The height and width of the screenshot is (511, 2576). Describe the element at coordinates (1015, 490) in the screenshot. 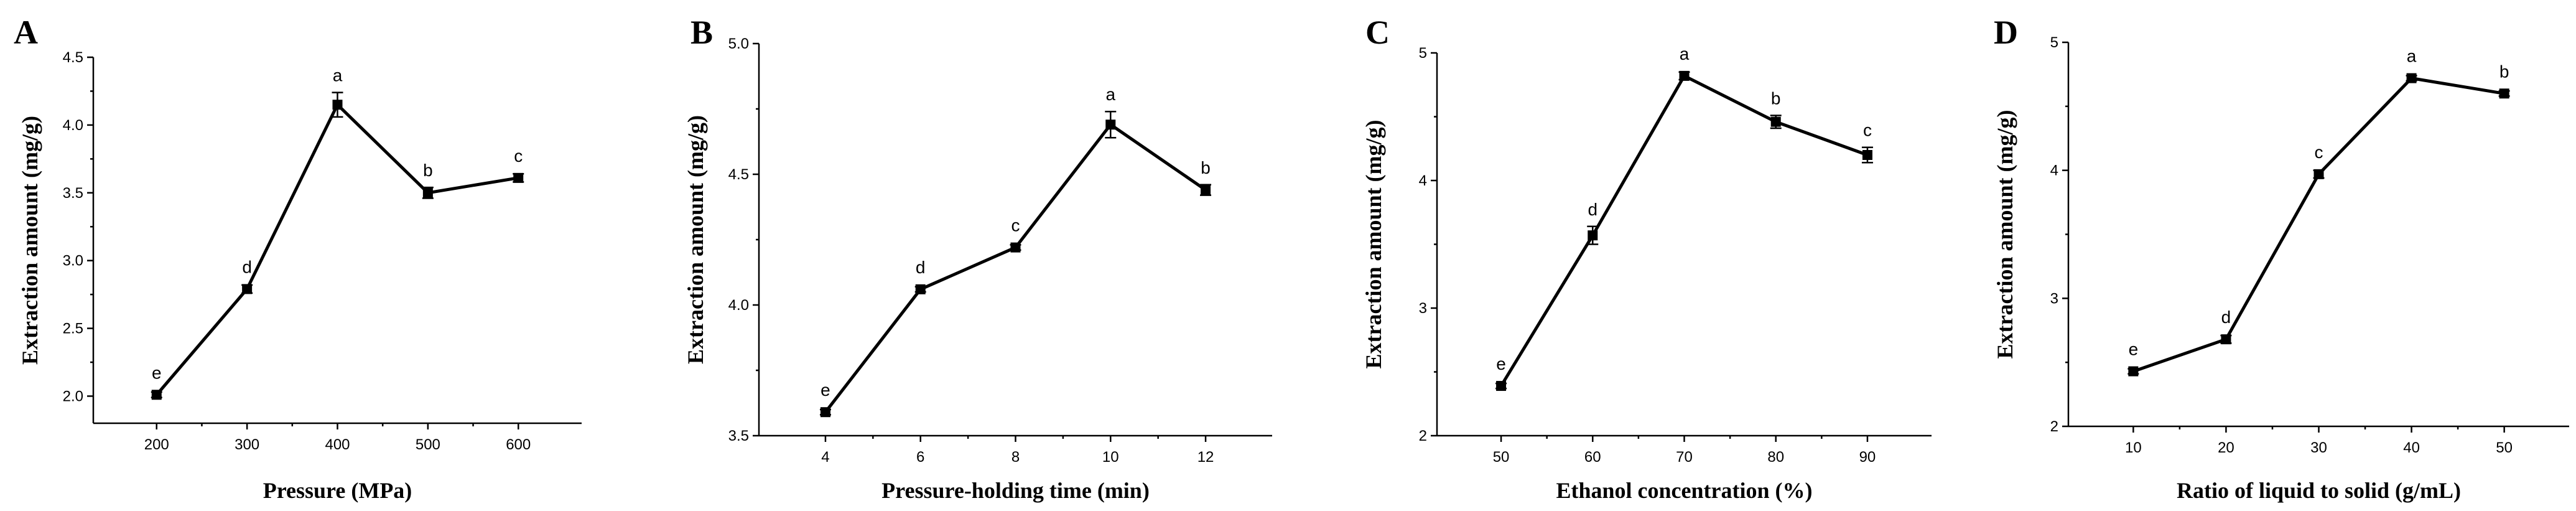

I see `x-axis-title: Pressure-holding time (min)` at that location.